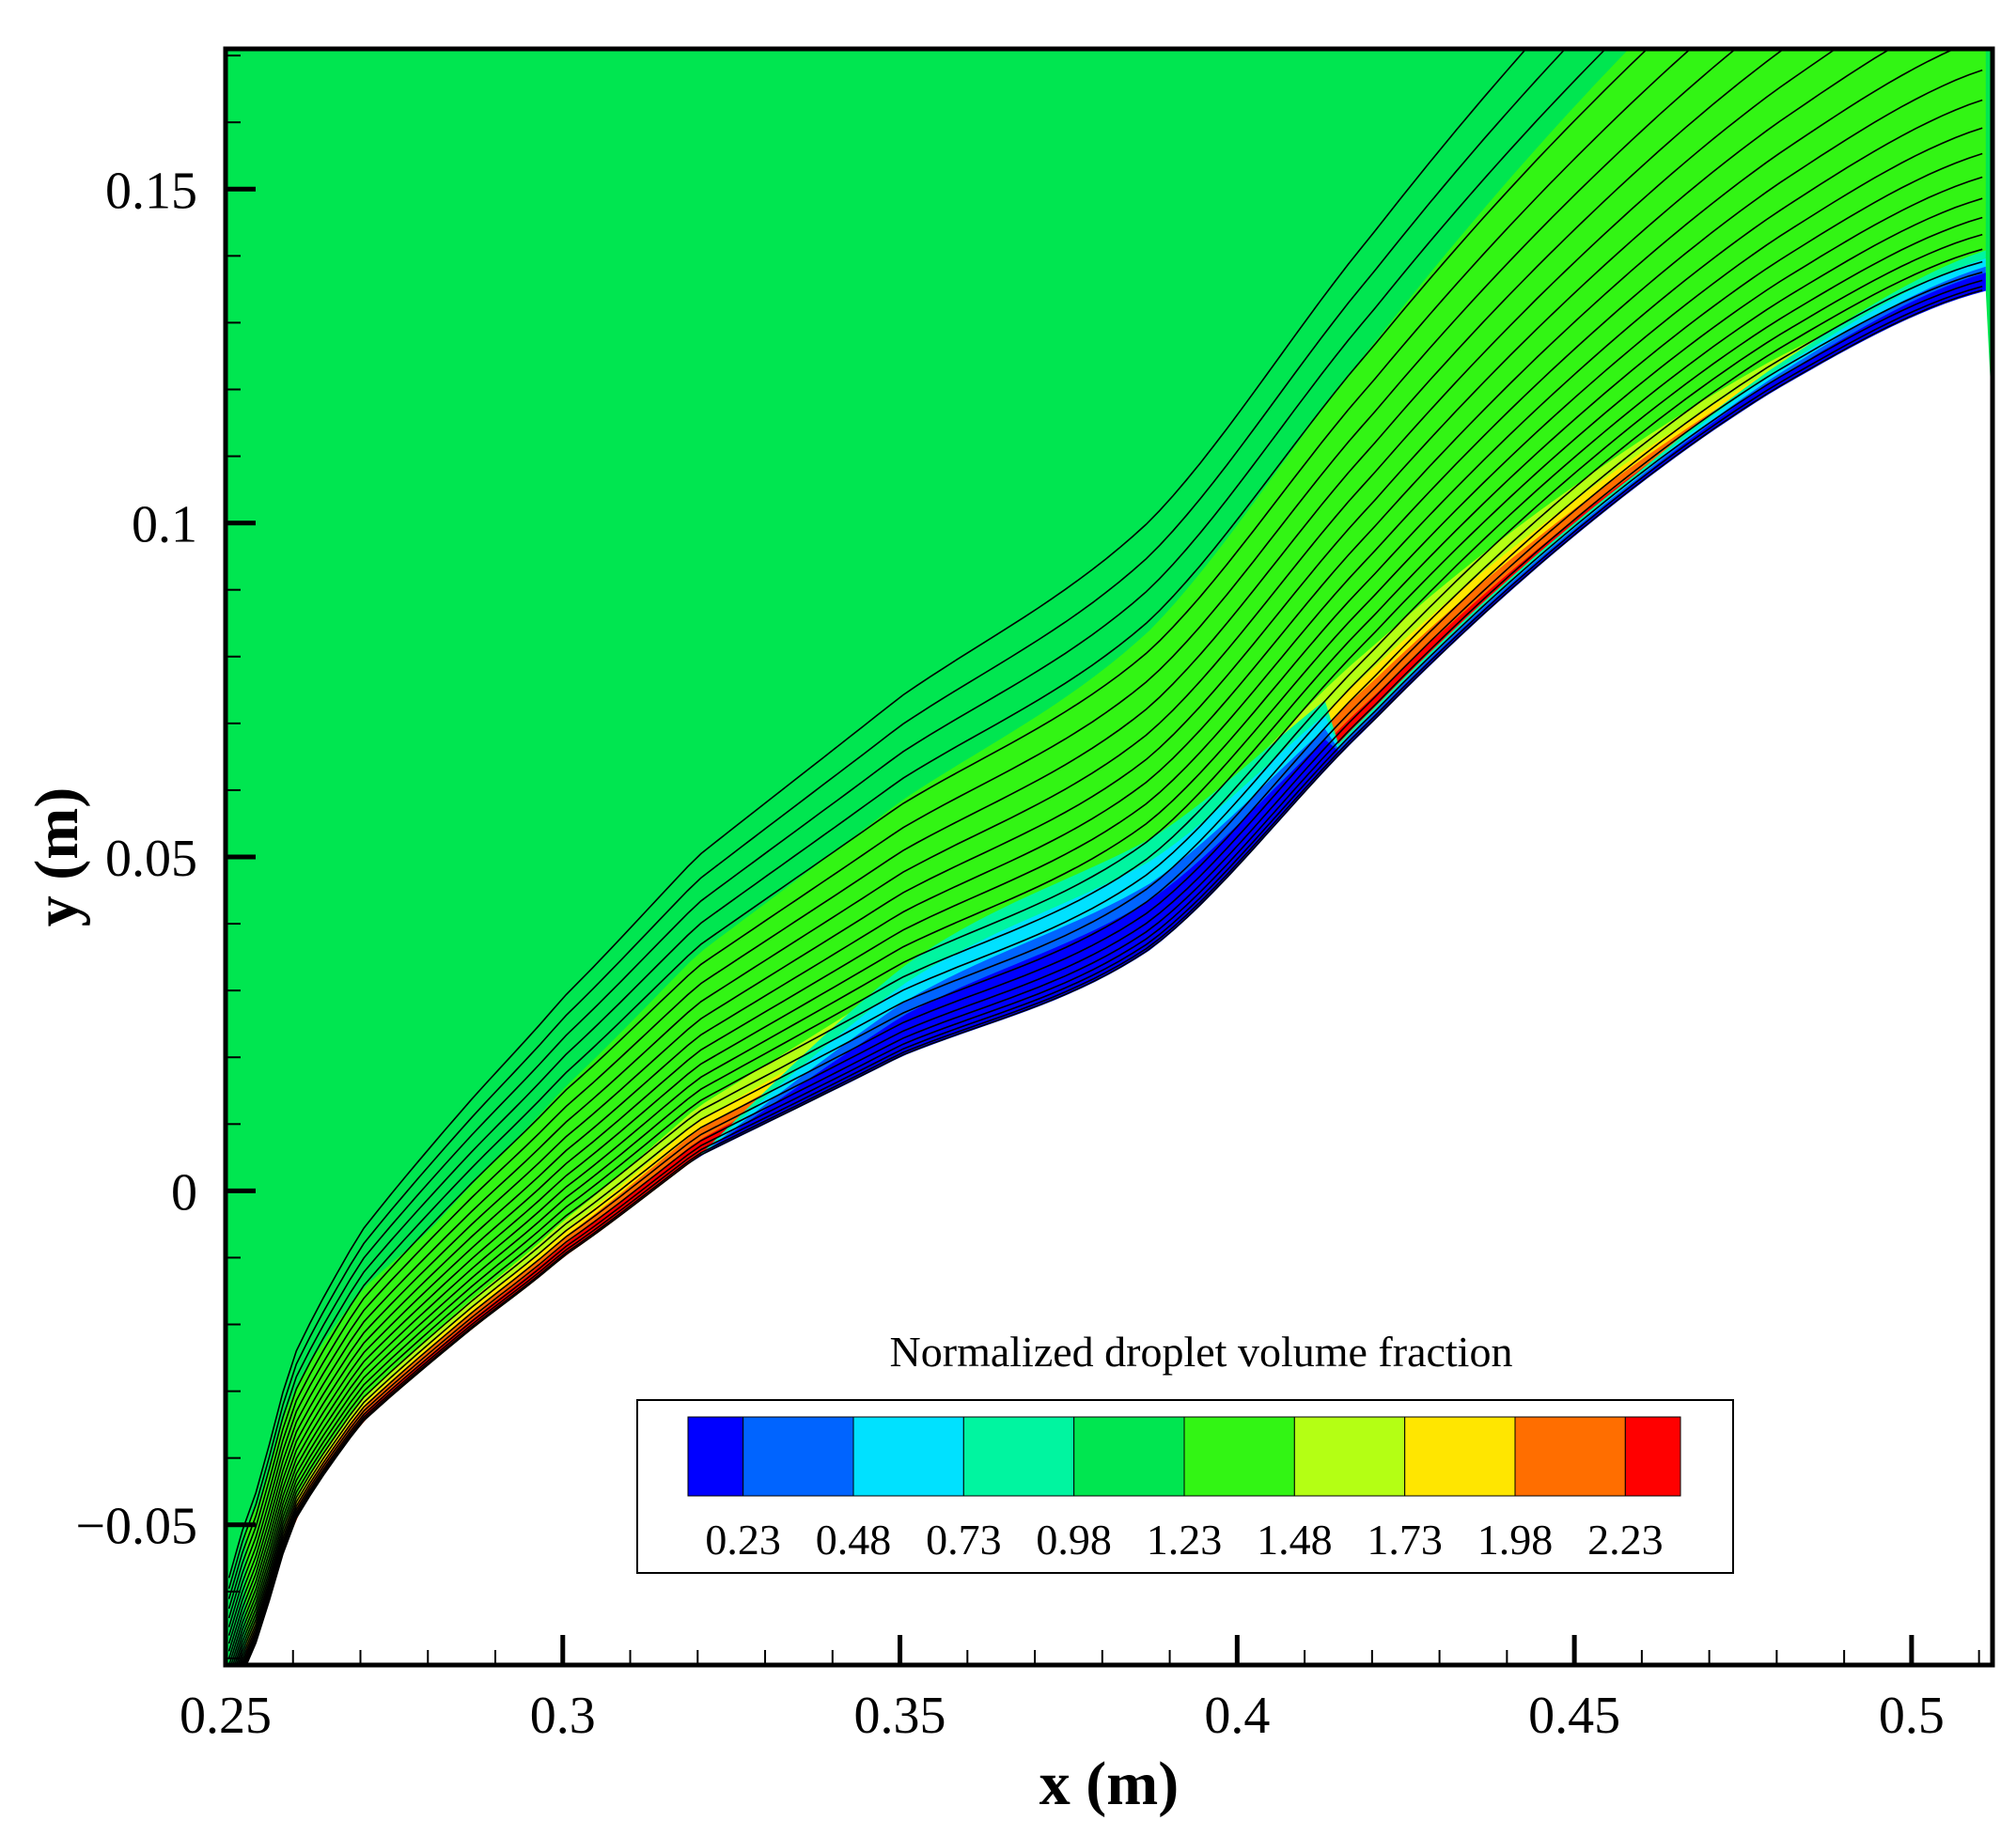 The image size is (2016, 1821). What do you see at coordinates (164, 525) in the screenshot?
I see `y-tick-label: 0.1` at bounding box center [164, 525].